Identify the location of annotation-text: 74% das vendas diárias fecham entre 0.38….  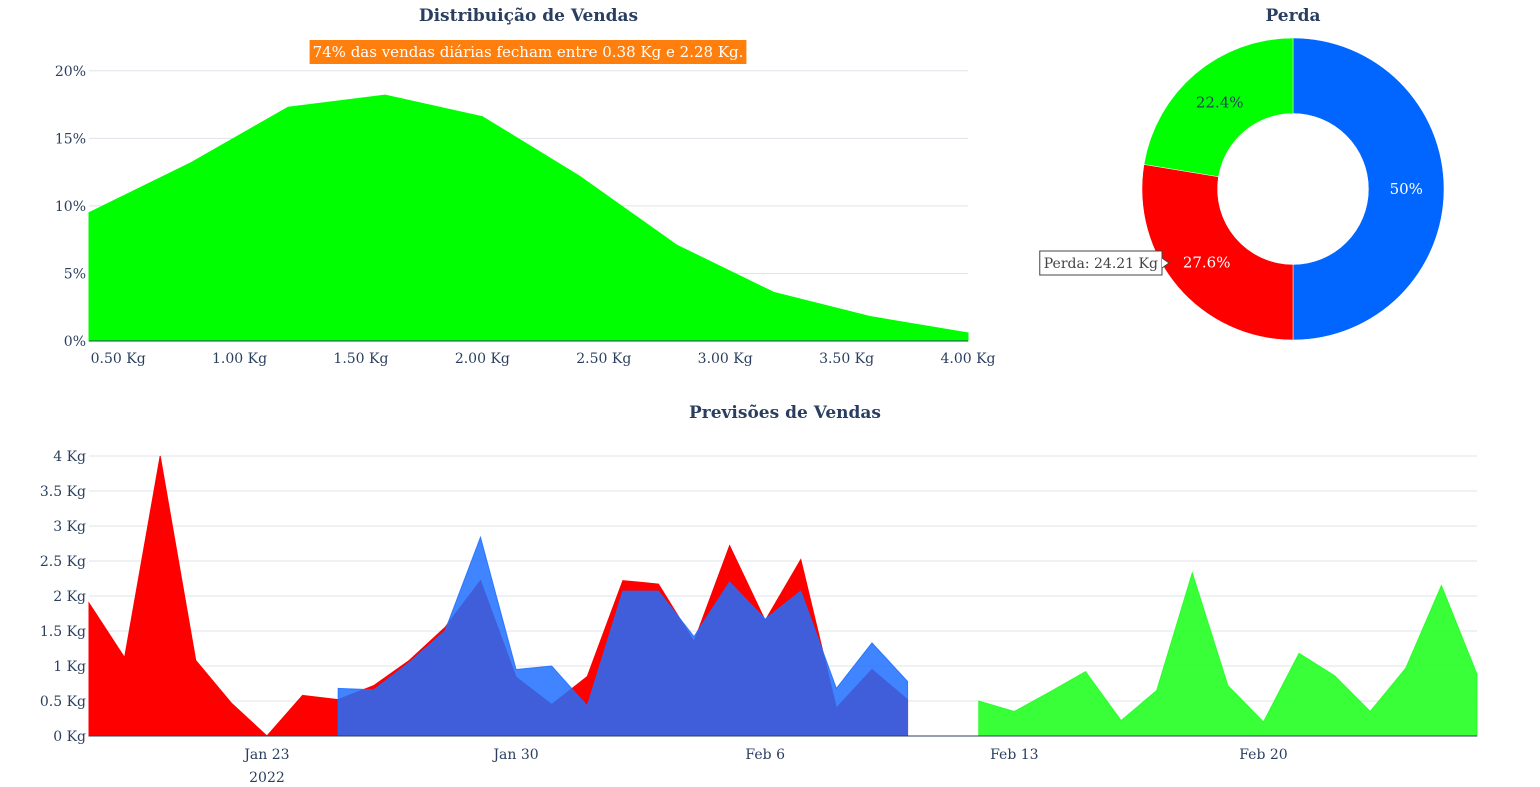
(528, 52).